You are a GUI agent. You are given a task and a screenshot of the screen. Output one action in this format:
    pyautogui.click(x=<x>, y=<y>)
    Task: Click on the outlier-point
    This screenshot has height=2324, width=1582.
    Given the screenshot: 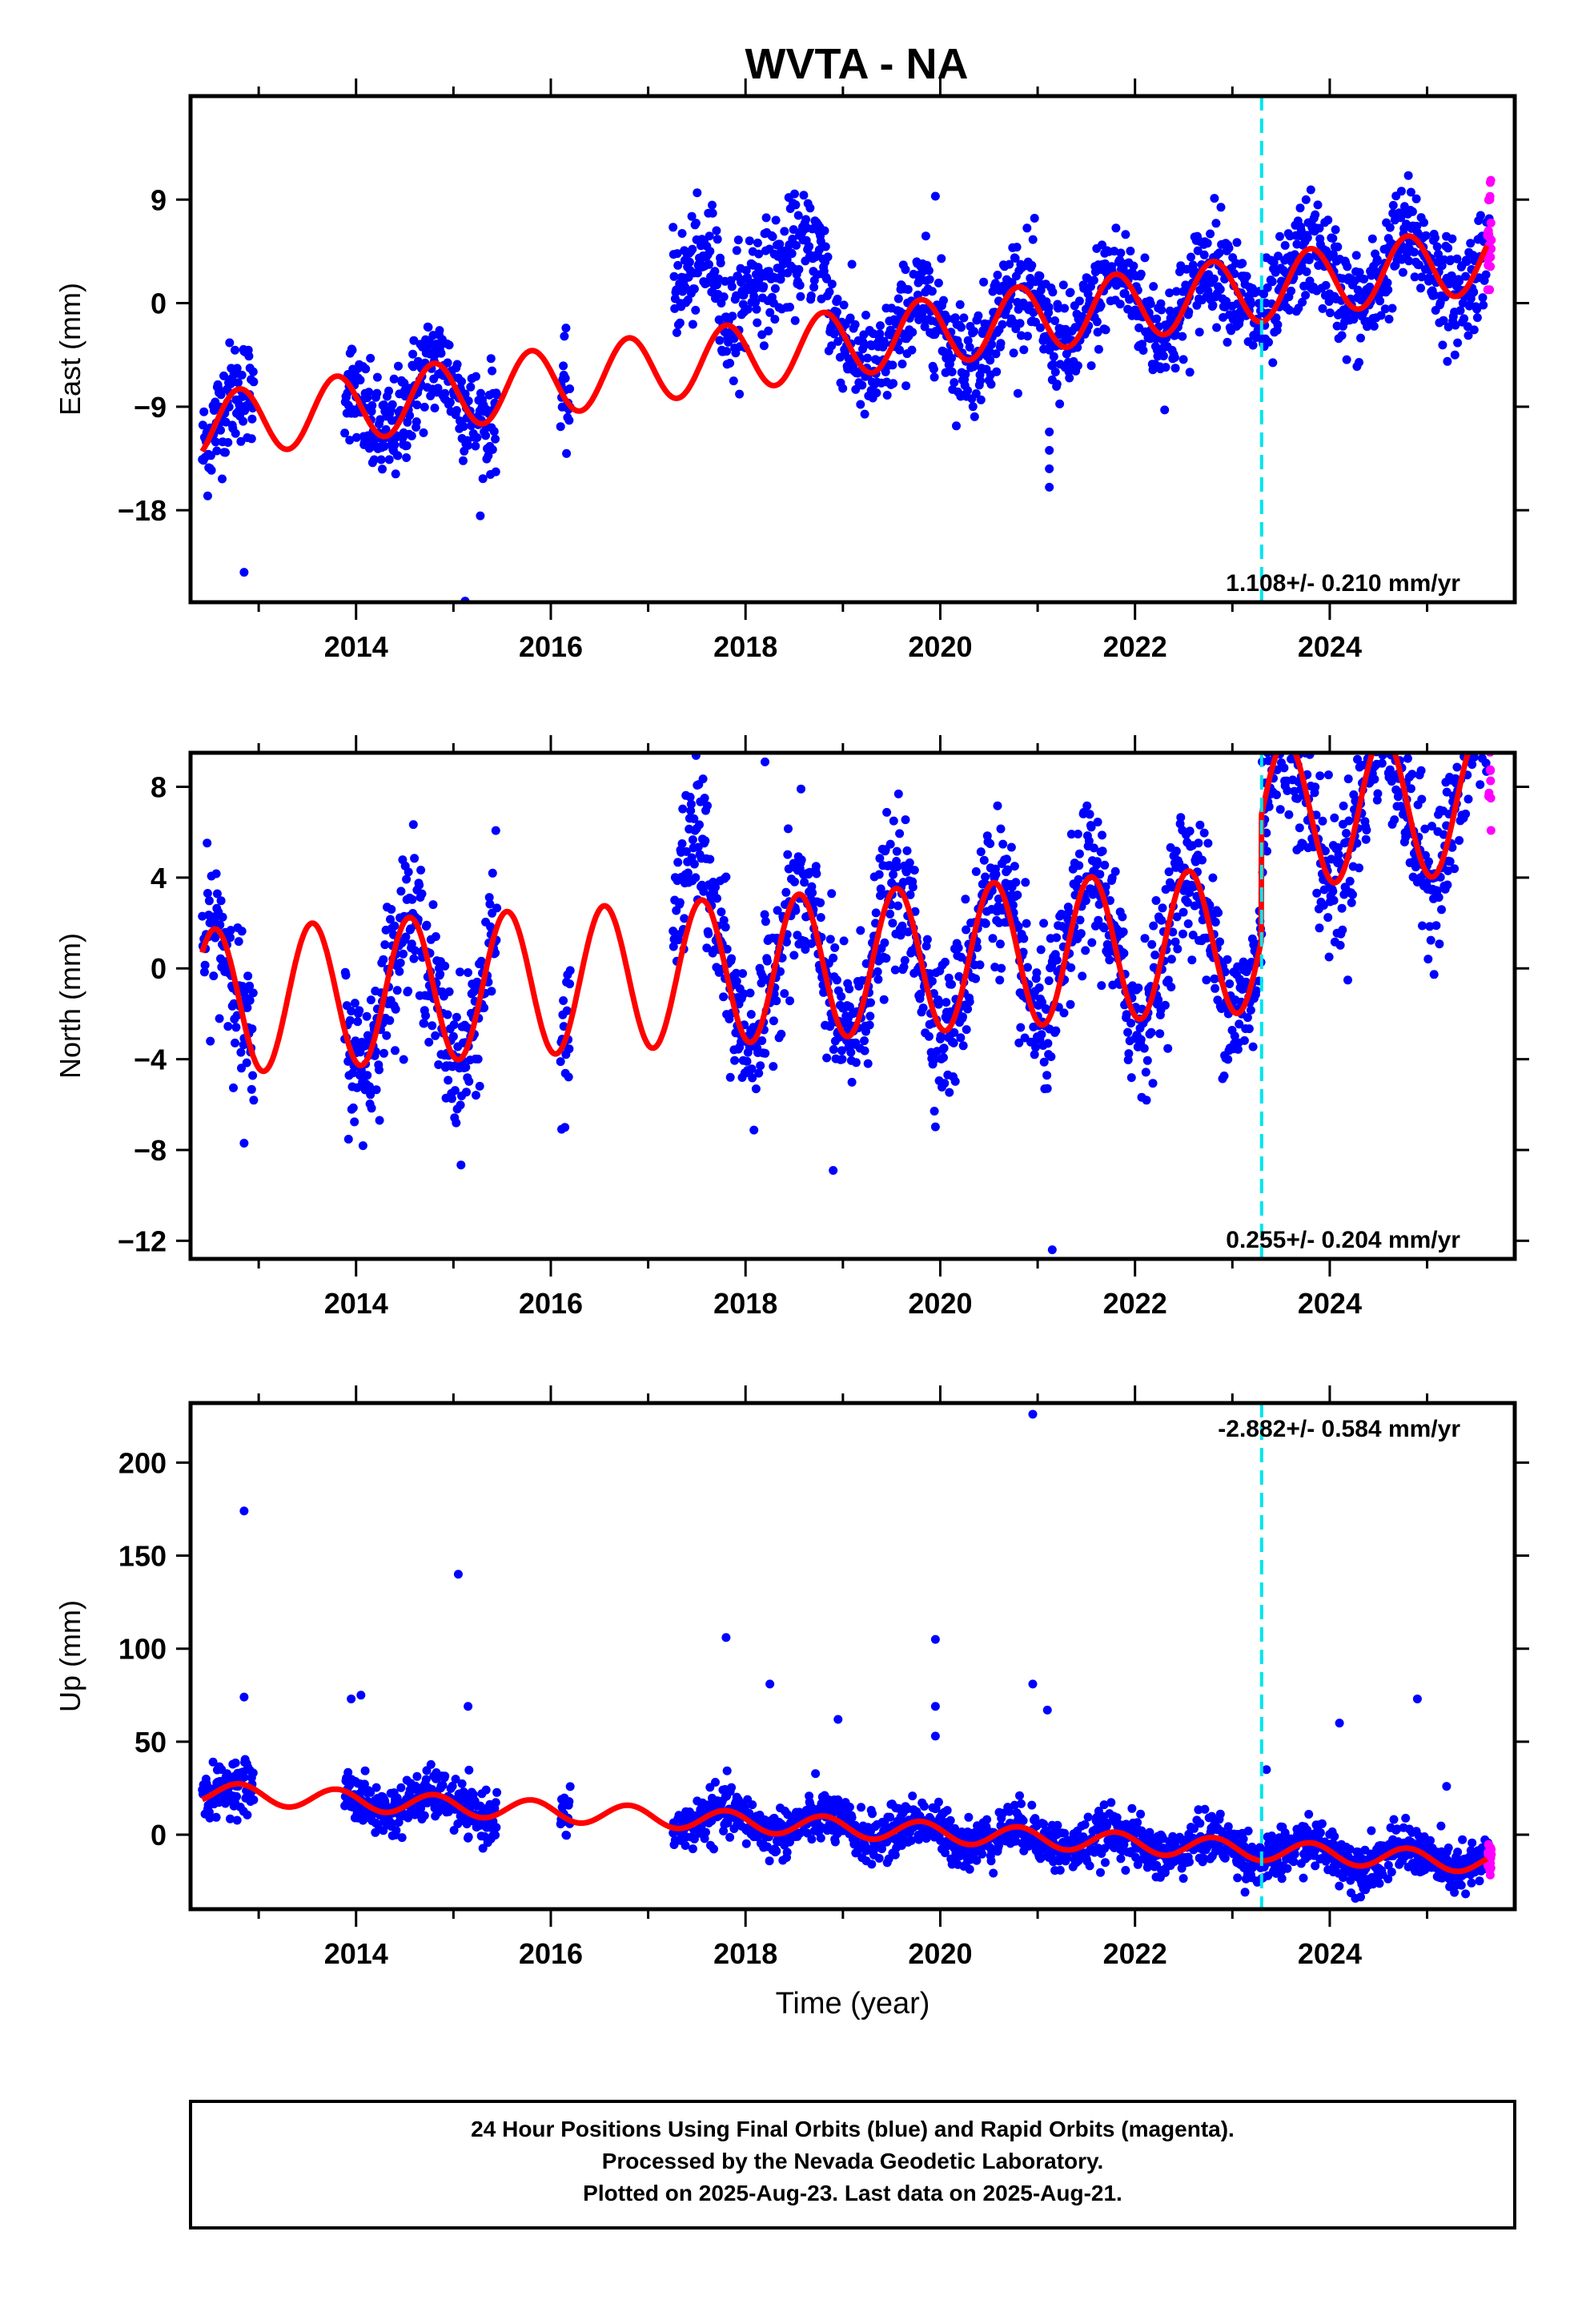 What is the action you would take?
    pyautogui.click(x=833, y=1170)
    